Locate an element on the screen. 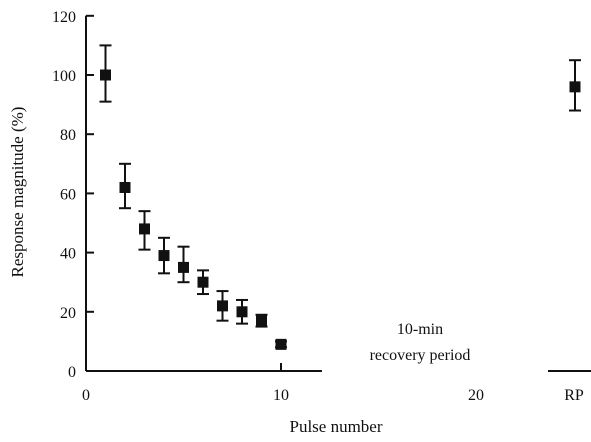 The height and width of the screenshot is (442, 591). y-tick-label: 100 is located at coordinates (64, 76).